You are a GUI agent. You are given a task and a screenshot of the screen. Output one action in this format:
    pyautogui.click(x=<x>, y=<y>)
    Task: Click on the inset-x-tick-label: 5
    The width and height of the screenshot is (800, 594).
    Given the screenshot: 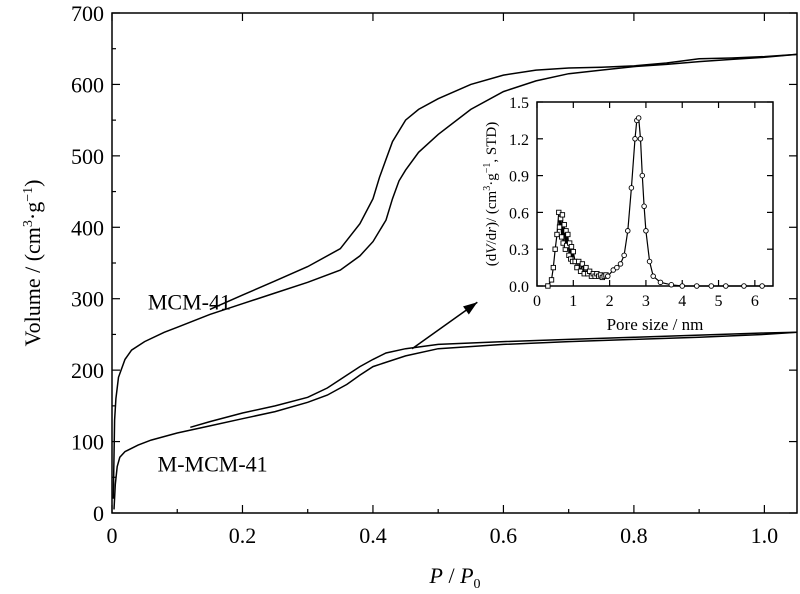 What is the action you would take?
    pyautogui.click(x=719, y=301)
    